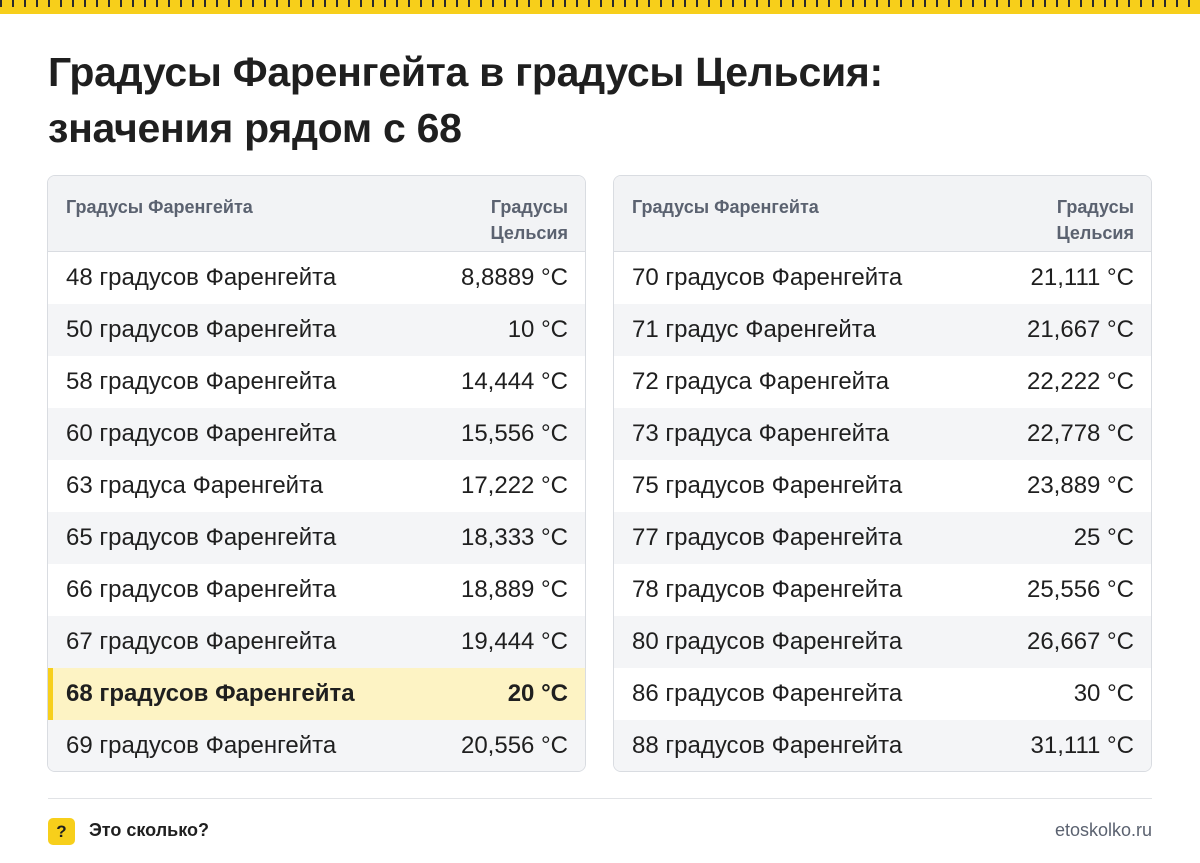  What do you see at coordinates (201, 589) in the screenshot?
I see `fahrenheit-cell: 66 градусов Фаренгейта` at bounding box center [201, 589].